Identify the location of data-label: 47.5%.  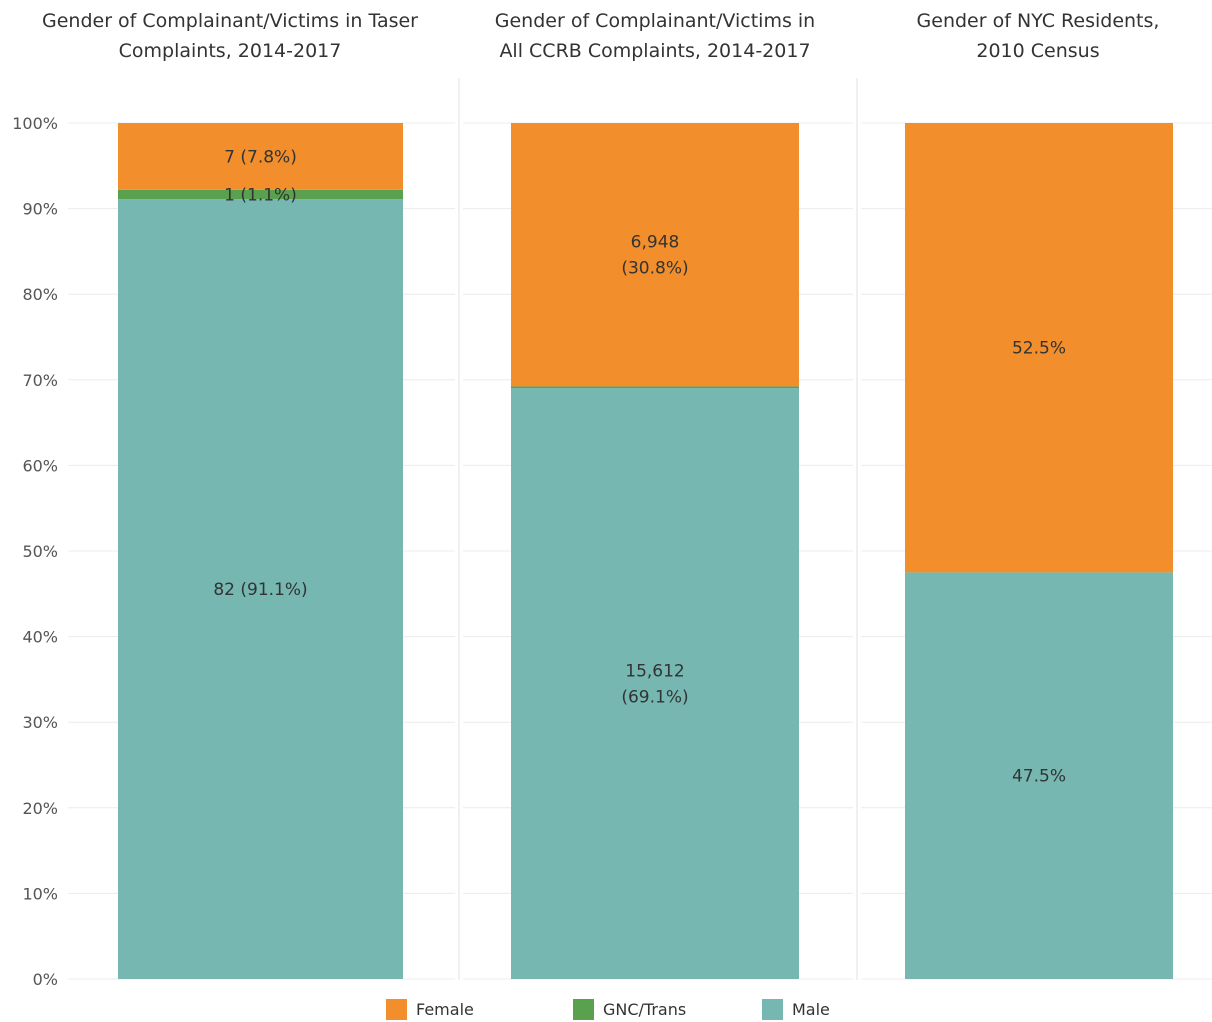
(1039, 777).